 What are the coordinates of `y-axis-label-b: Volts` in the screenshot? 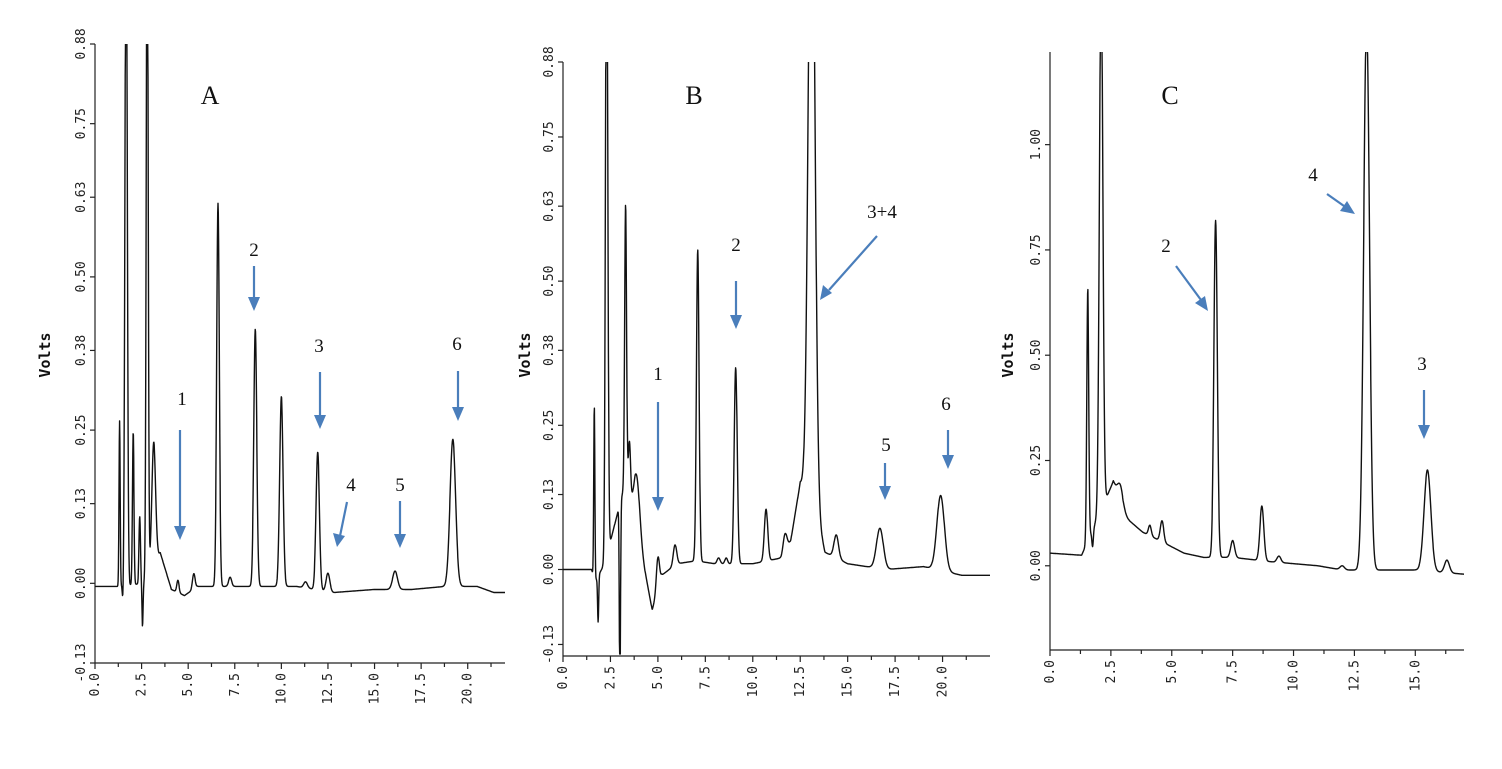 It's located at (525, 354).